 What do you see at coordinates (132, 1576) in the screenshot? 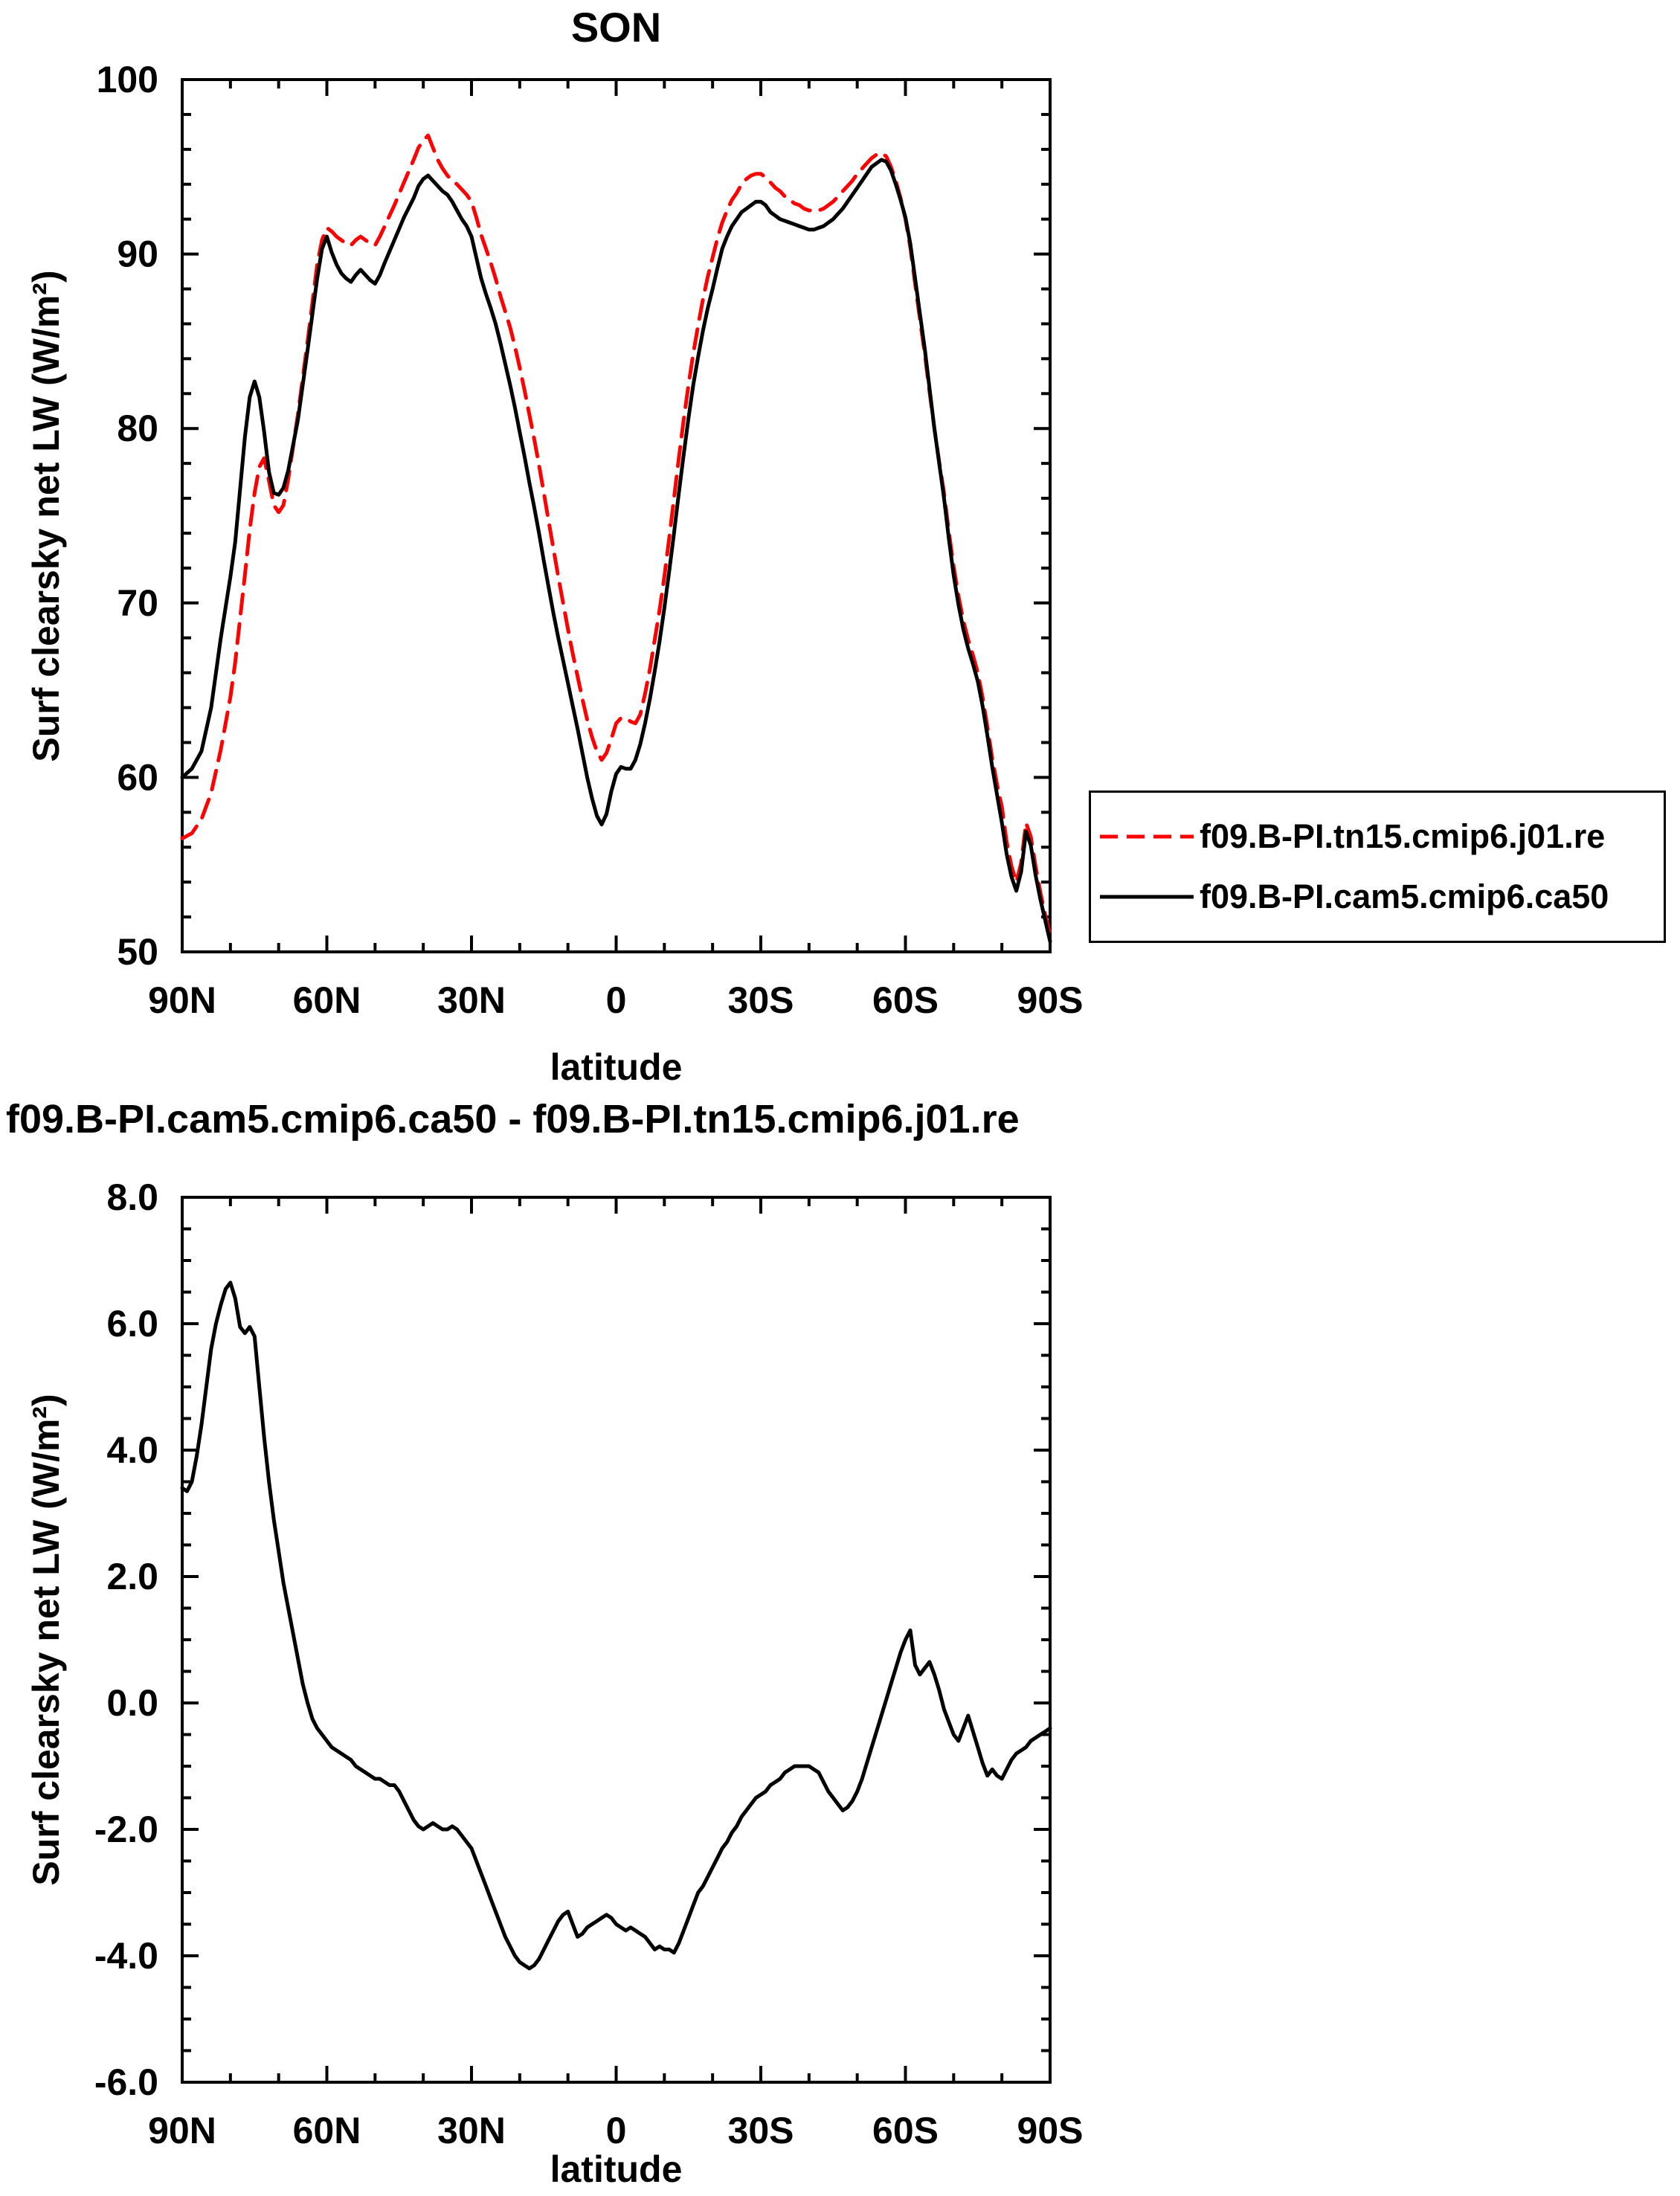
I see `y-tick-label: 2.0` at bounding box center [132, 1576].